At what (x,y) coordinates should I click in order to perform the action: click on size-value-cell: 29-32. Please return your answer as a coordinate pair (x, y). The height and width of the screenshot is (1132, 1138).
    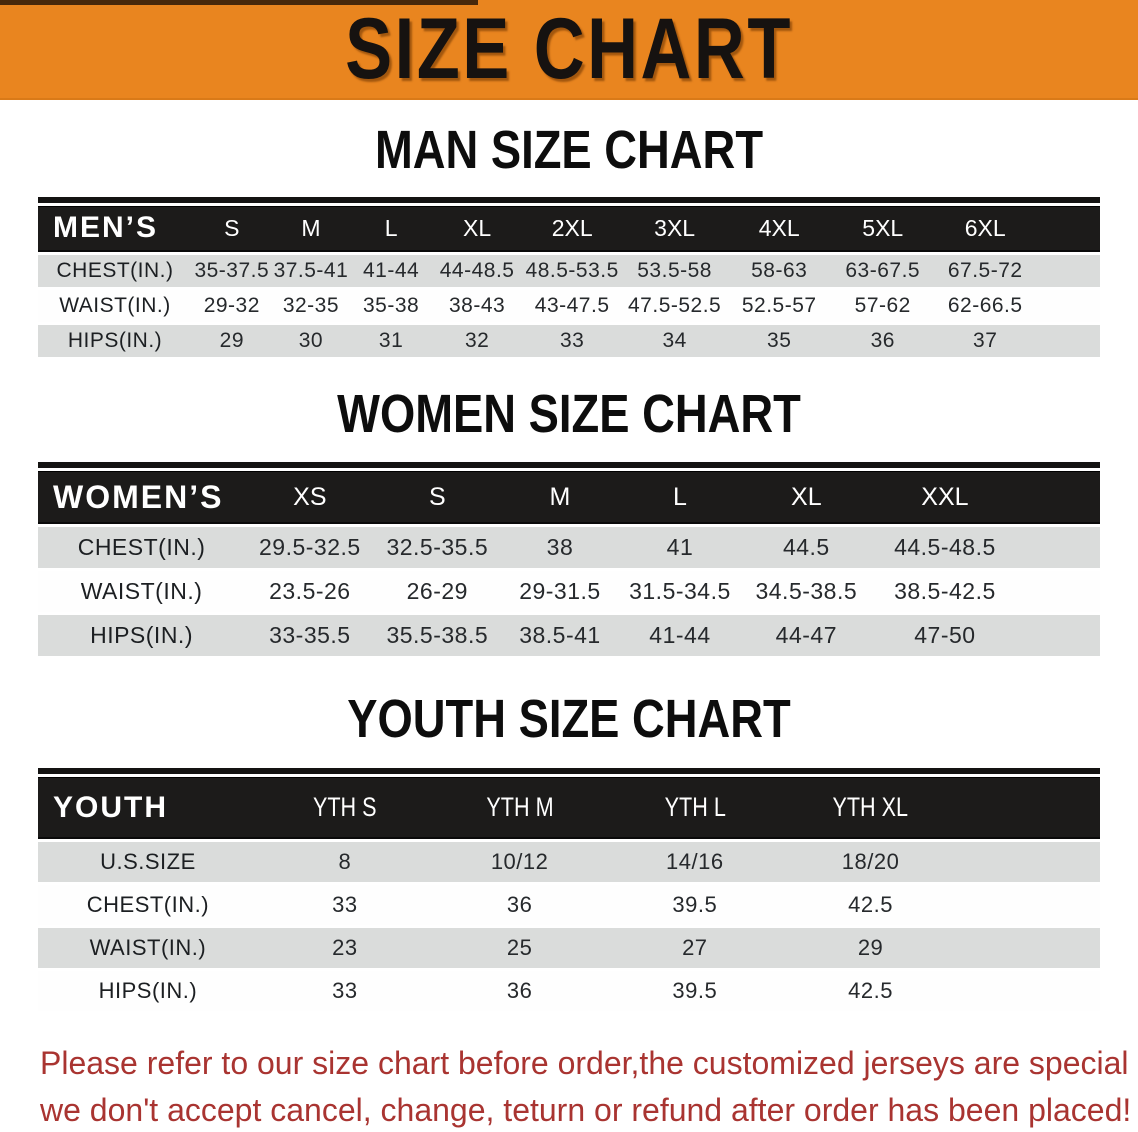
    Looking at the image, I should click on (232, 305).